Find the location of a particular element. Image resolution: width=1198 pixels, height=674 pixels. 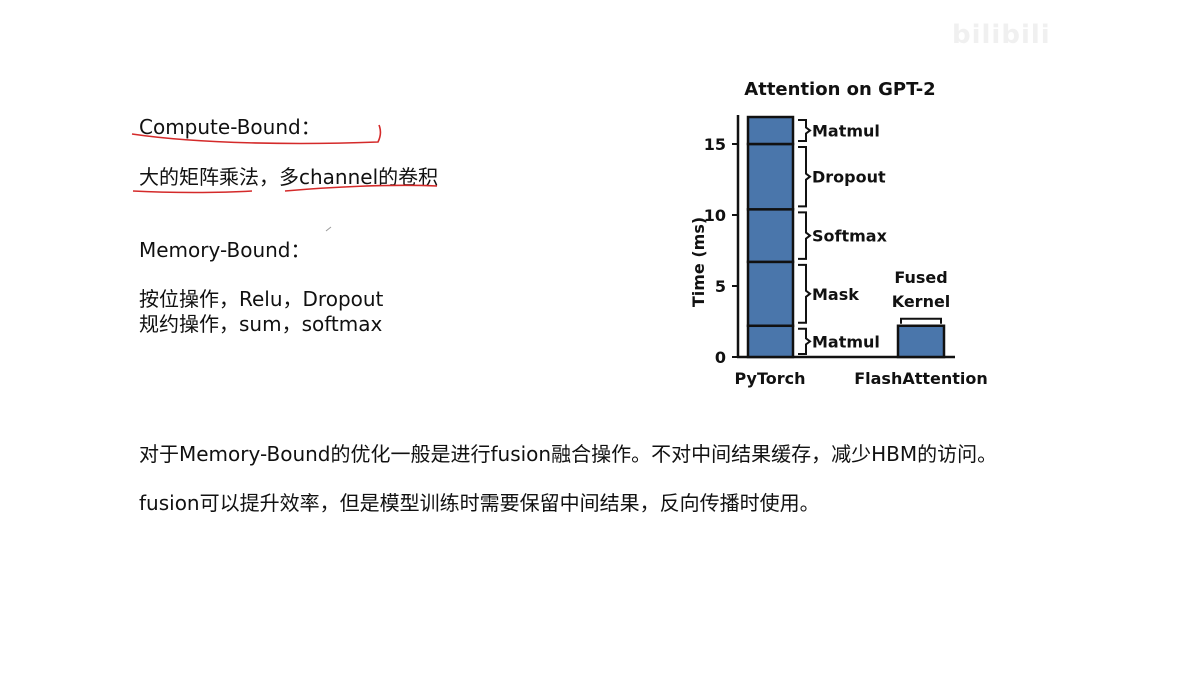

bars is located at coordinates (846, 237).